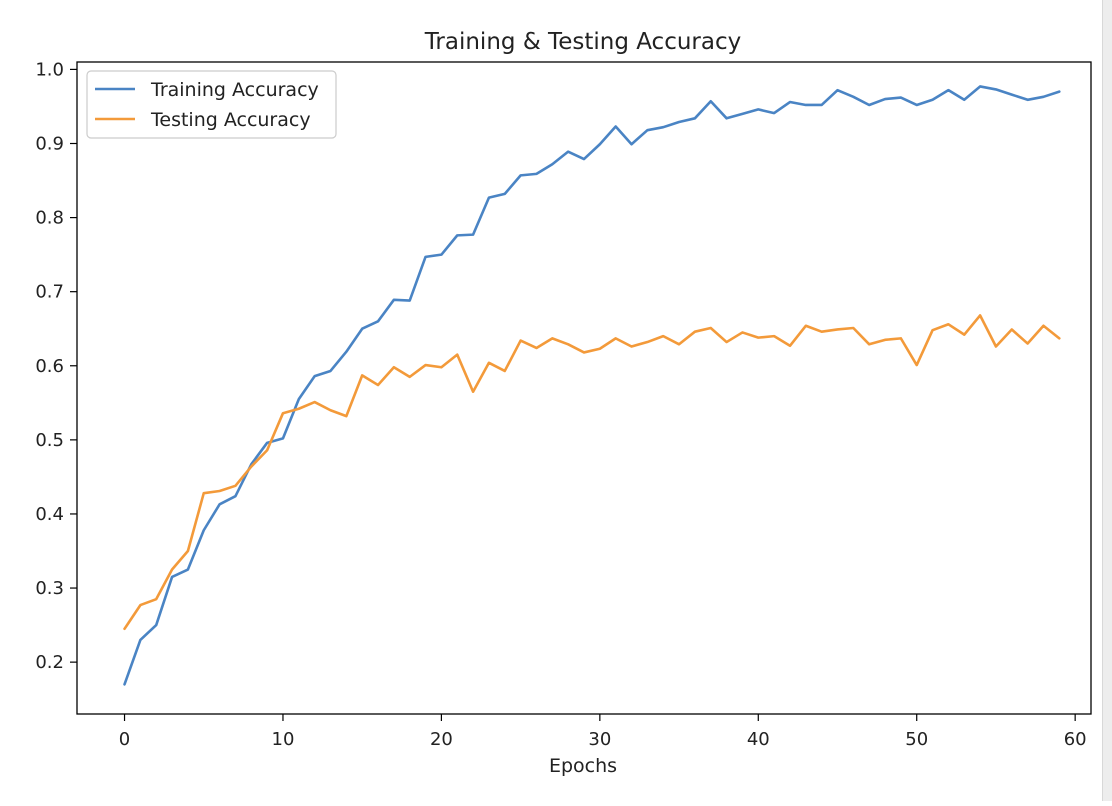 The width and height of the screenshot is (1112, 806). Describe the element at coordinates (441, 739) in the screenshot. I see `x-tick-label: 20` at that location.